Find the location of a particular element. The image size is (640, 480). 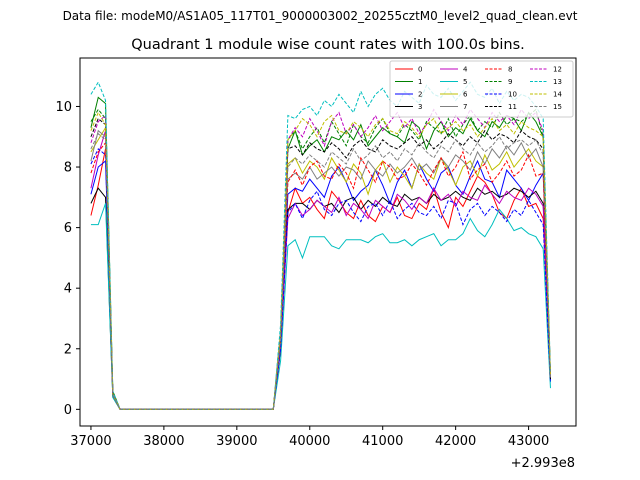

y-tick-label: 10 is located at coordinates (63, 107).